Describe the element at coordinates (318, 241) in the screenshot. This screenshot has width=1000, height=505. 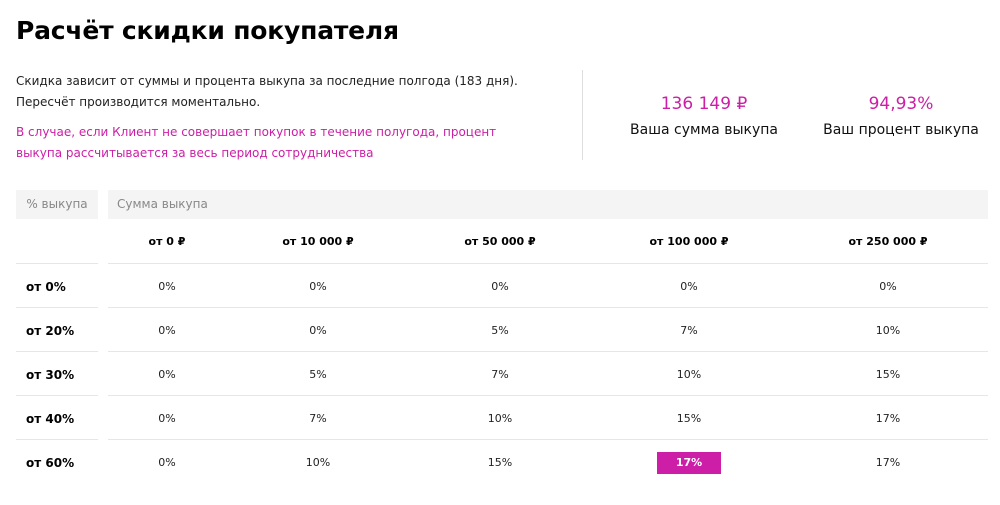
I see `column-header: от 10 000 ₽` at that location.